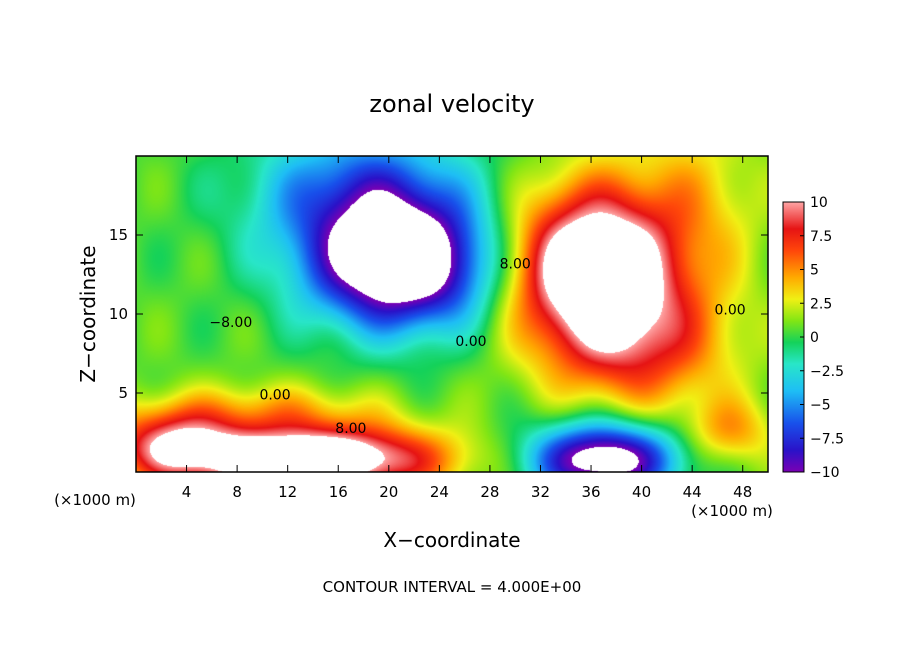 The width and height of the screenshot is (904, 654). I want to click on x-tick-label: 36, so click(590, 492).